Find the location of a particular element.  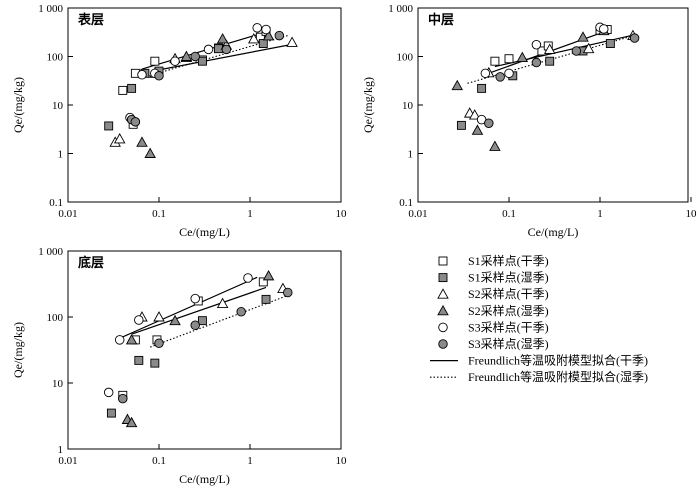

legend-marker-circle-hollow is located at coordinates (443, 327).